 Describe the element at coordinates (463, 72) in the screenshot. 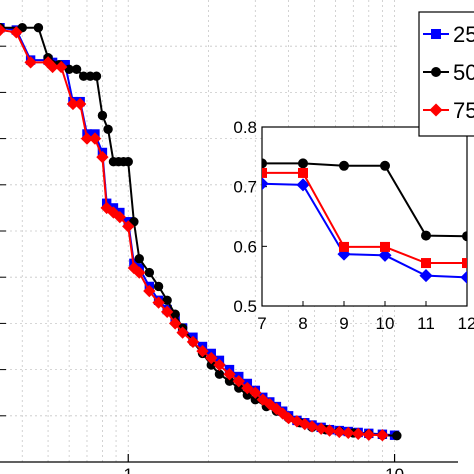

I see `legend-label: 50` at that location.